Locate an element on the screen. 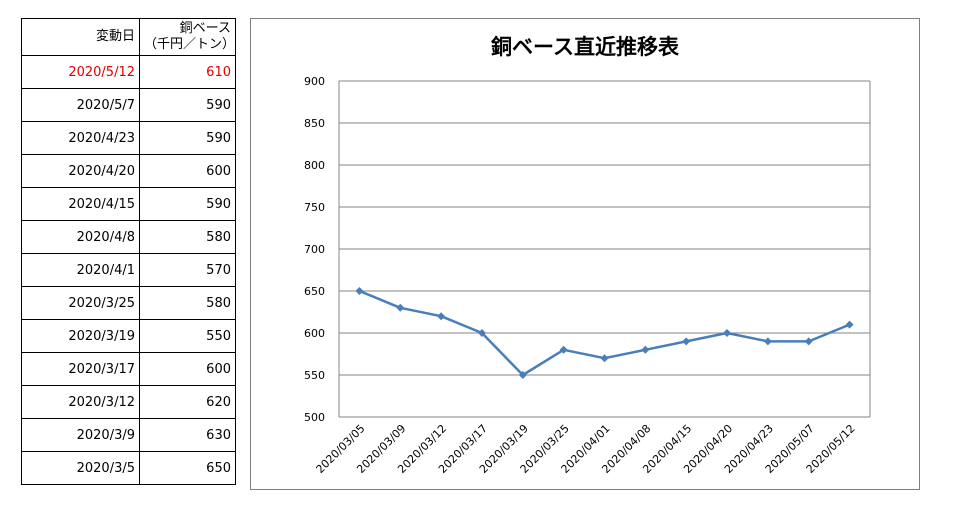 The width and height of the screenshot is (956, 524). table-row: 2020/3/17 600 is located at coordinates (128, 369).